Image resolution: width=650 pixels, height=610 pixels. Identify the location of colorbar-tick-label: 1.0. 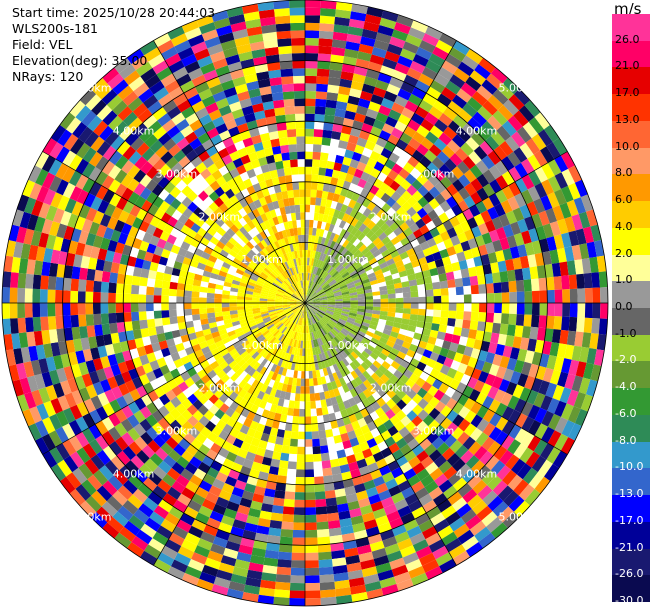
(624, 280).